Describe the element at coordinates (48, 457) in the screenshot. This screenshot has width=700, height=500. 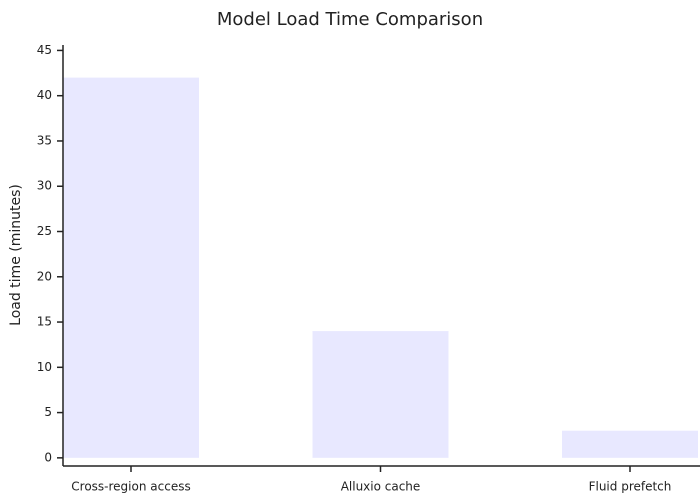
I see `y-tick-label: 0` at that location.